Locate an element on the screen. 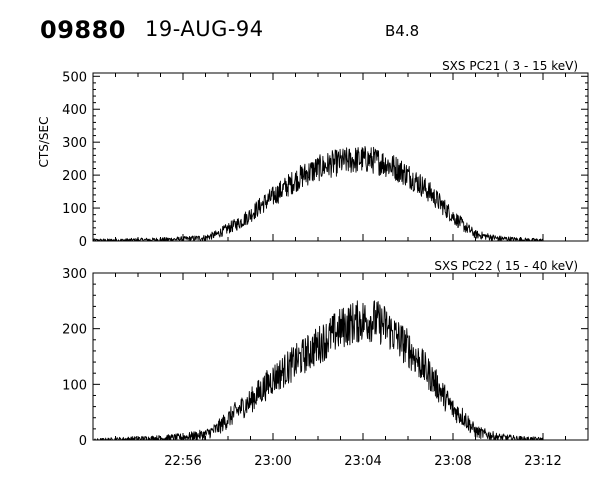  y-axis-label: CTS/SEC is located at coordinates (44, 142).